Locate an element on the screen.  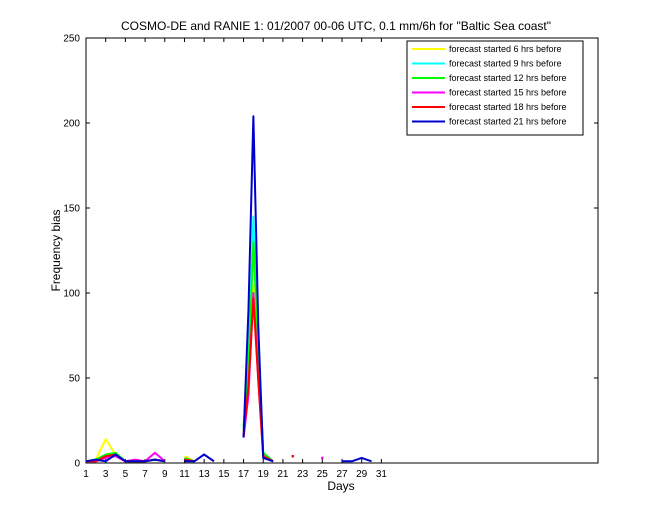
x-tick-label: 23 is located at coordinates (303, 474).